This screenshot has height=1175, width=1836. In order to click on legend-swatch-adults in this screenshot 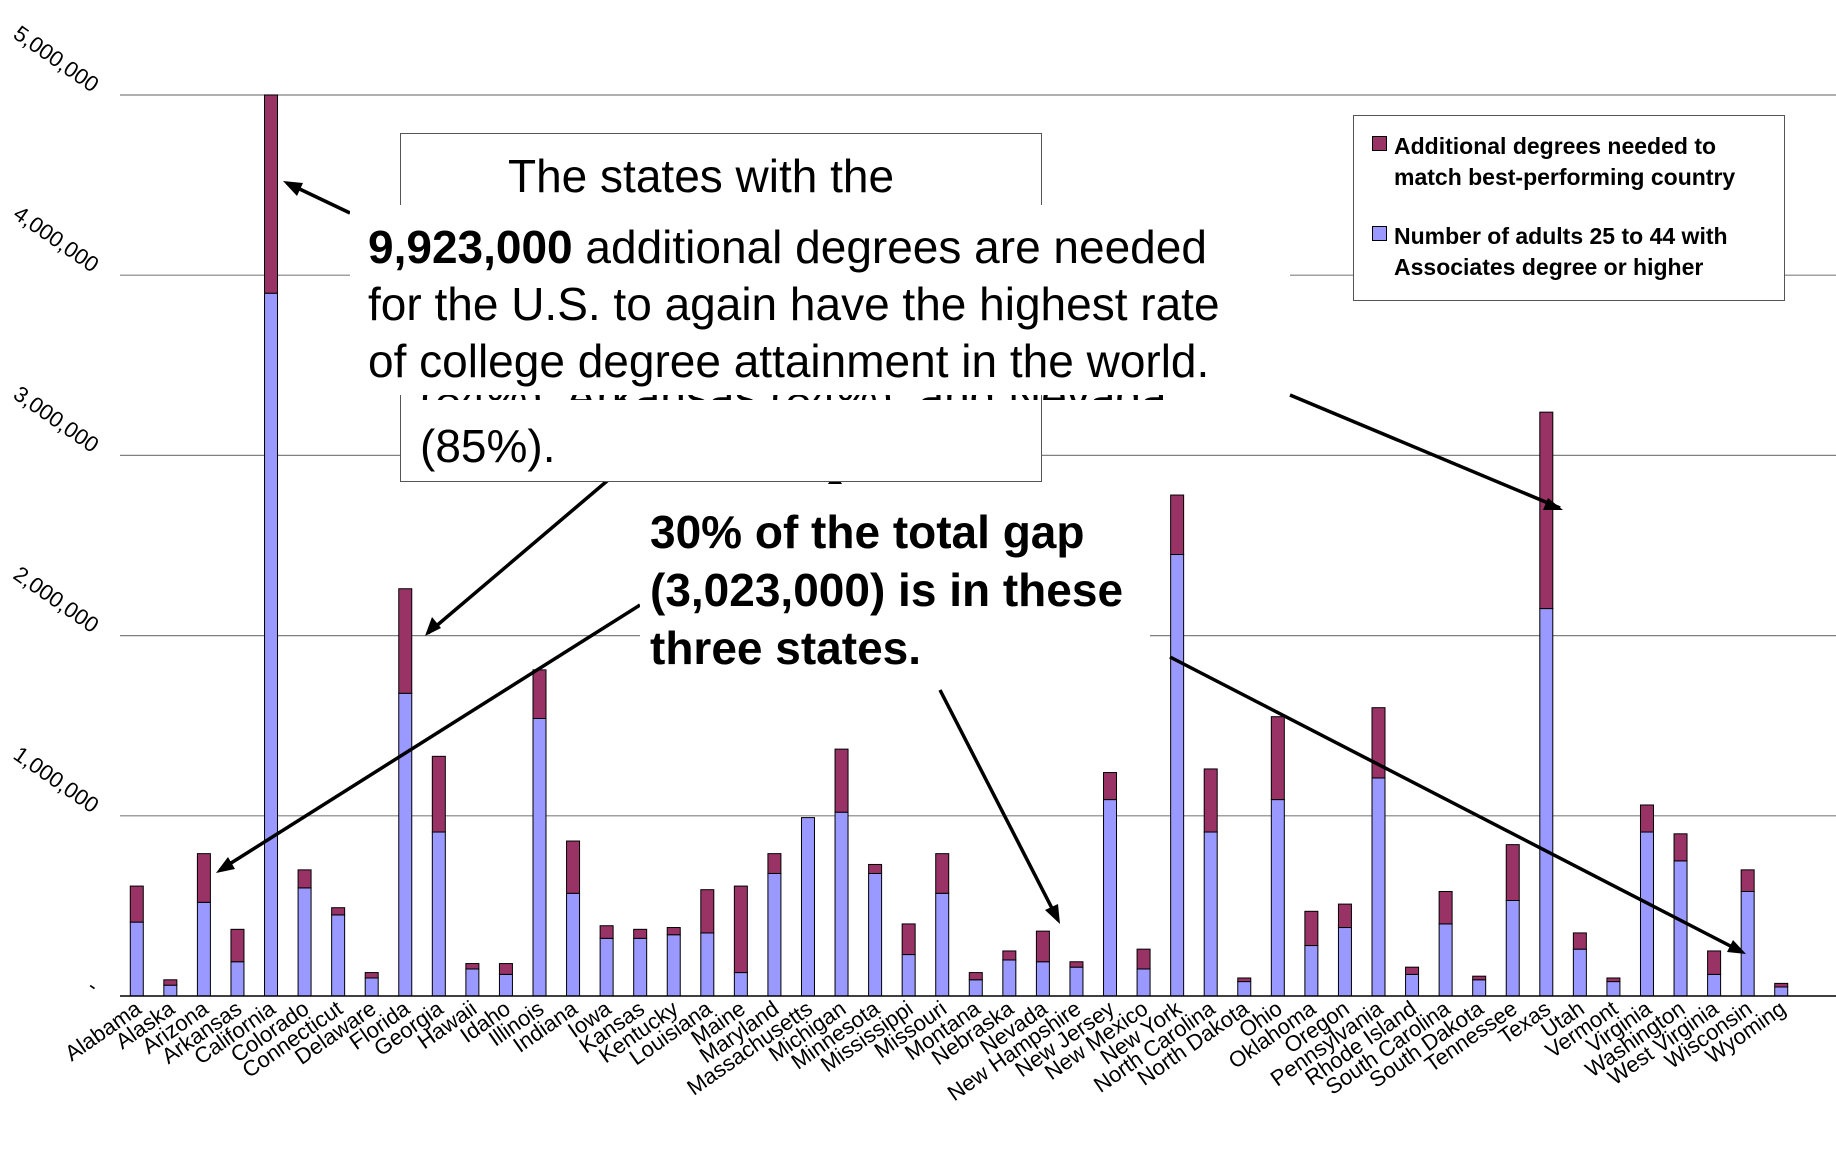, I will do `click(1379, 233)`.